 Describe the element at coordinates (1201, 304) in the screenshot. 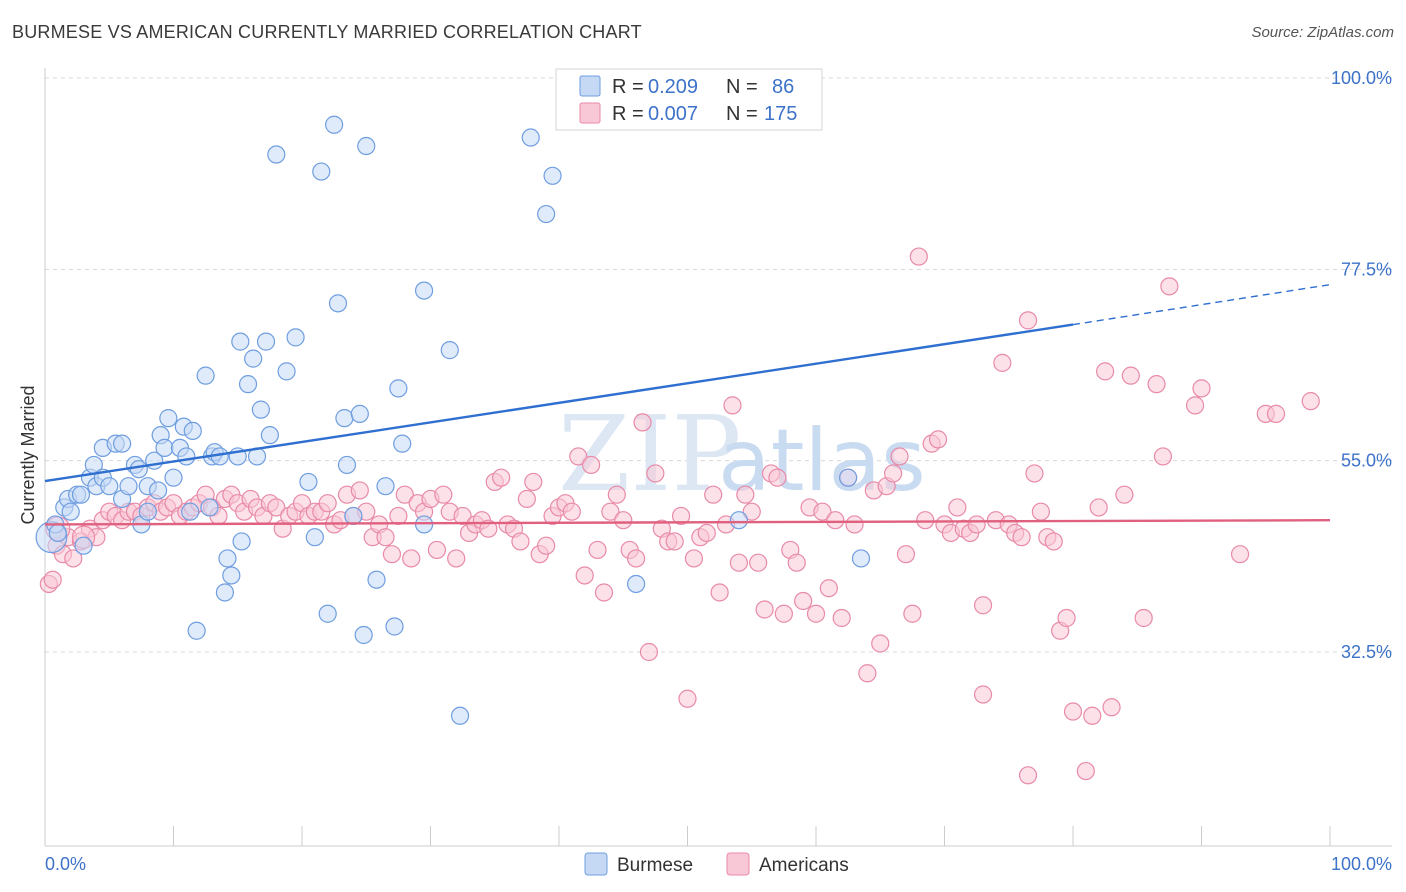

I see `burmese-trendline-extension` at that location.